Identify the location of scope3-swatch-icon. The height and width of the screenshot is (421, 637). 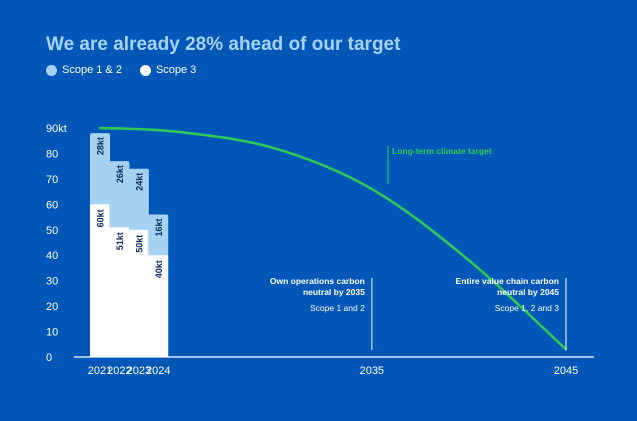
(145, 70).